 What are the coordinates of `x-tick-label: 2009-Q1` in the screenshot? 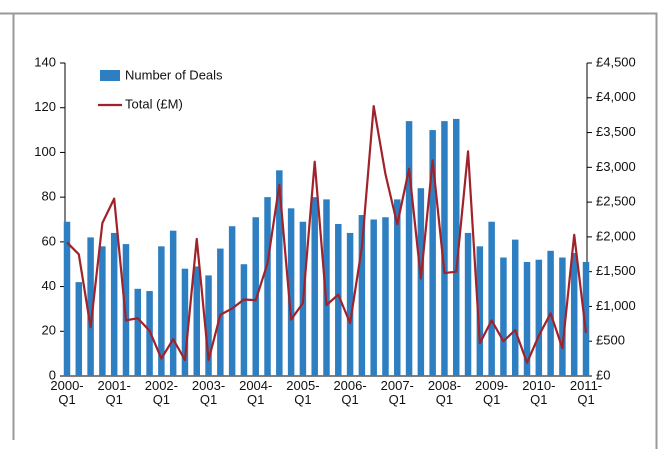 It's located at (491, 392).